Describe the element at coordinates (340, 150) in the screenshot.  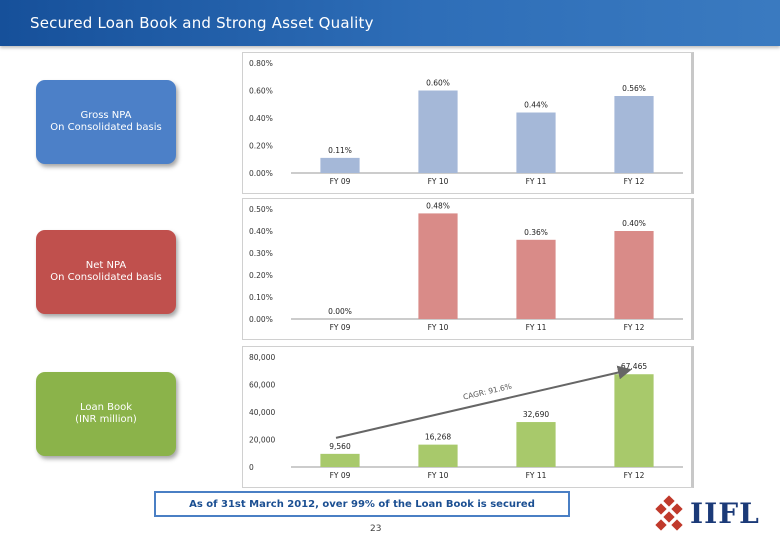
I see `data-label: 0.11%` at that location.